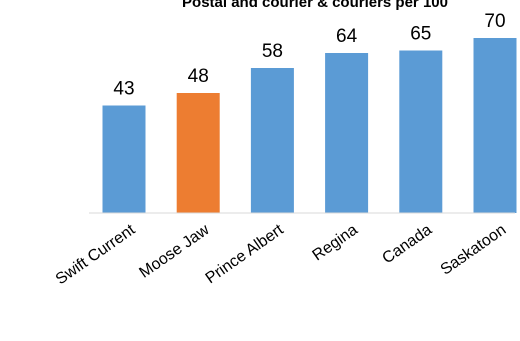  I want to click on bar-swift-current, so click(124, 160).